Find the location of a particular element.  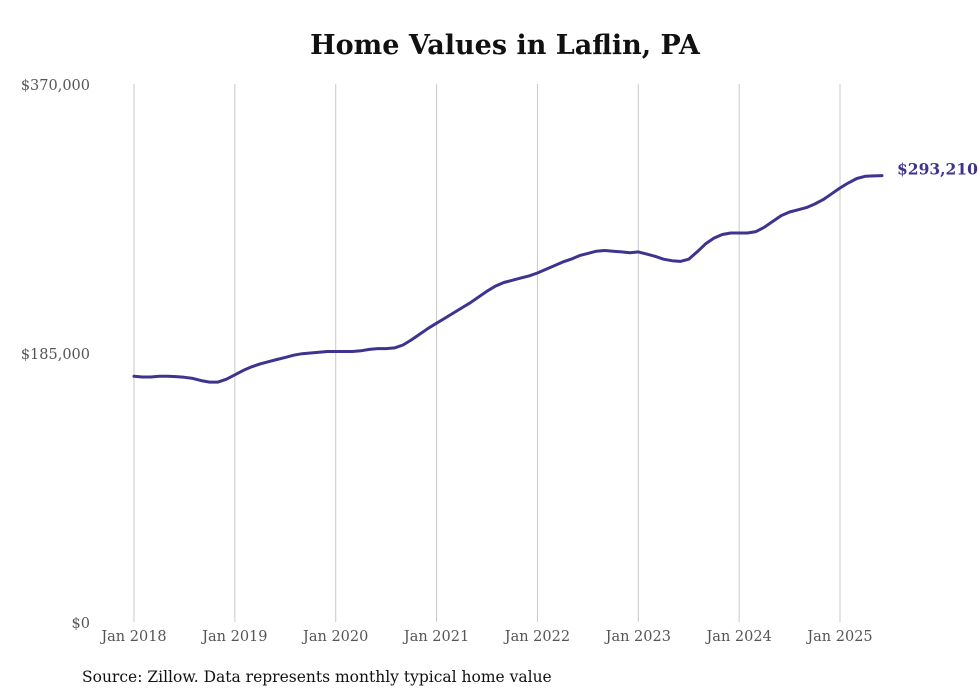

x-tick-label: Jan 2022 is located at coordinates (536, 637).